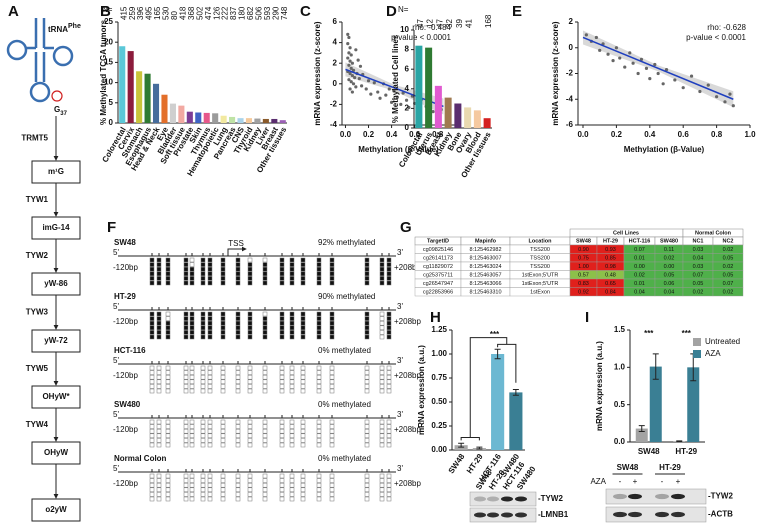 Image resolution: width=757 pixels, height=526 pixels. Describe the element at coordinates (415, 134) in the screenshot. I see `x-tick-label: 0.6` at that location.